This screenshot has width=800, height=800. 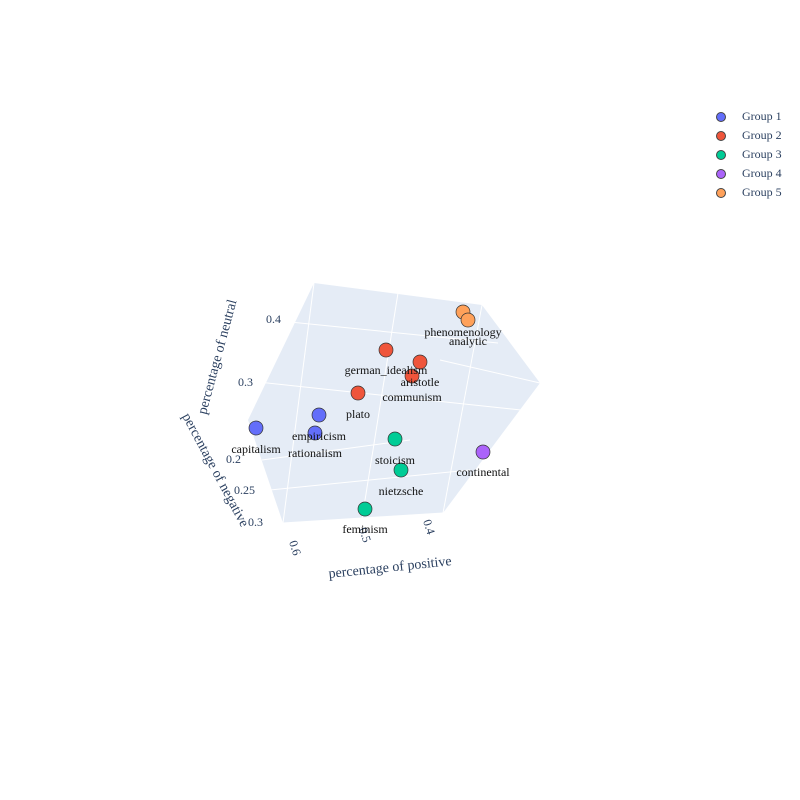 I want to click on legend-label: Group 4, so click(x=762, y=173).